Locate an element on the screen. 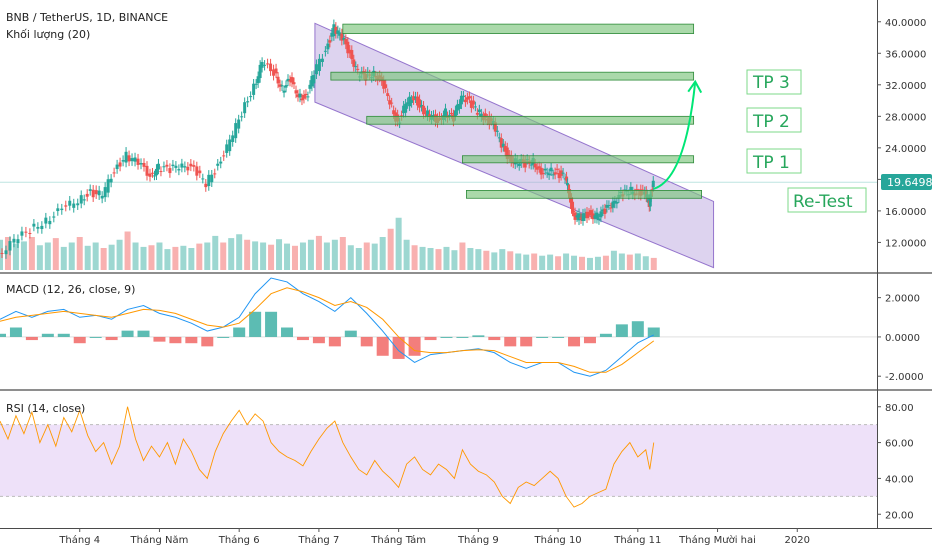  svg-text: TP 1 is located at coordinates (771, 163).